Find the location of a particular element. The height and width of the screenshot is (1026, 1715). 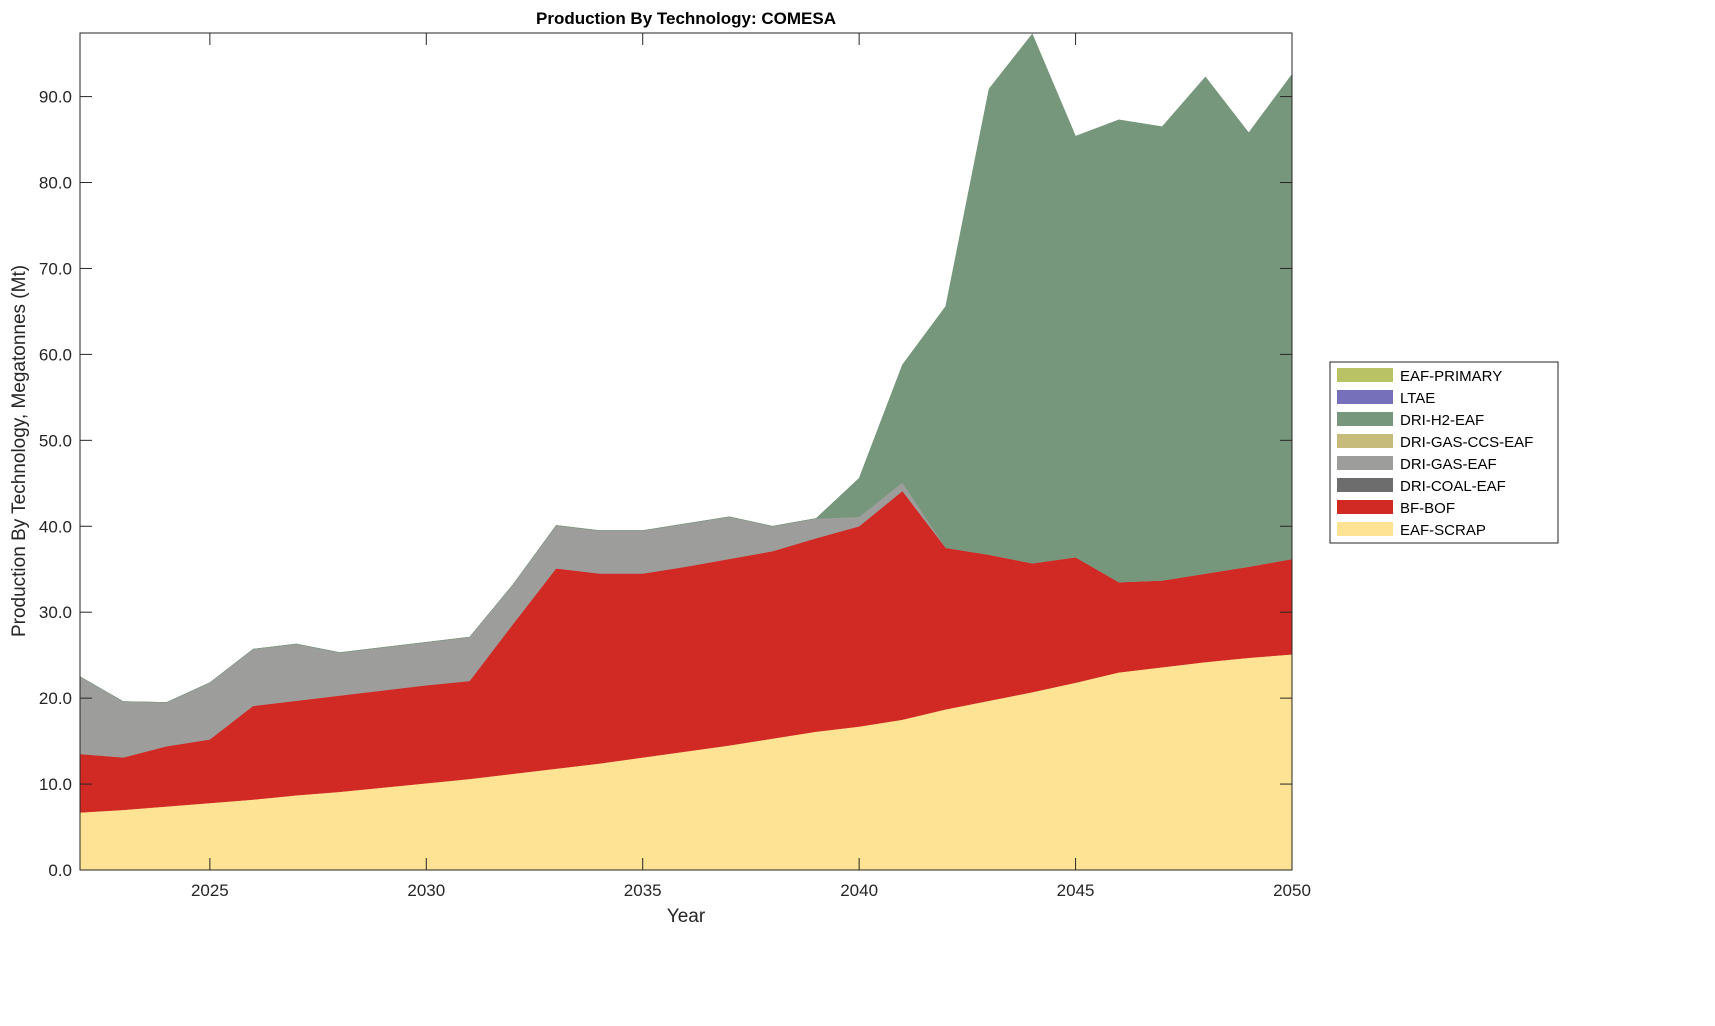

y-tick-label: 0.0 is located at coordinates (60, 870).